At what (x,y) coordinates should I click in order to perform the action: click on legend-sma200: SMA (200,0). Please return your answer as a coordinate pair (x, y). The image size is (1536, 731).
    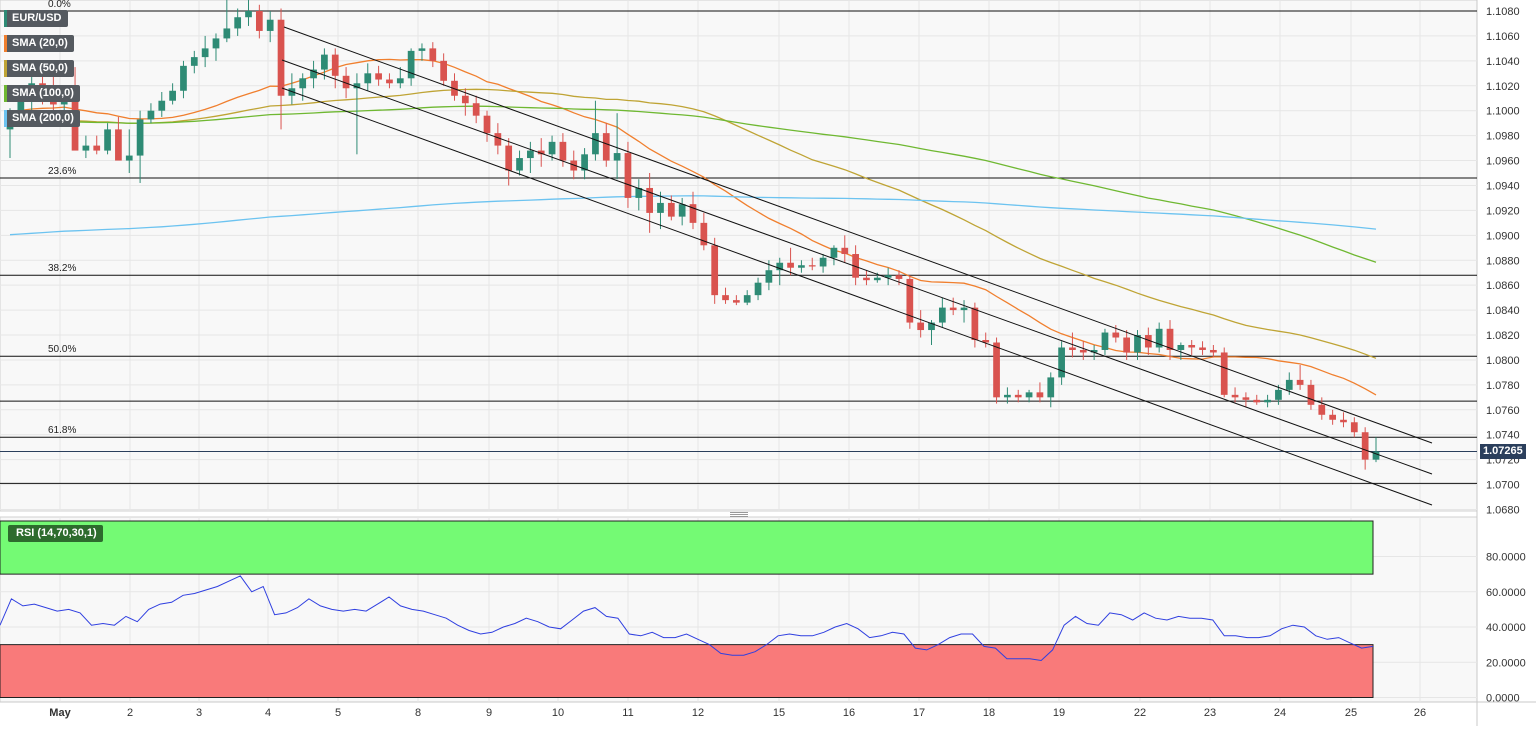
    Looking at the image, I should click on (42, 118).